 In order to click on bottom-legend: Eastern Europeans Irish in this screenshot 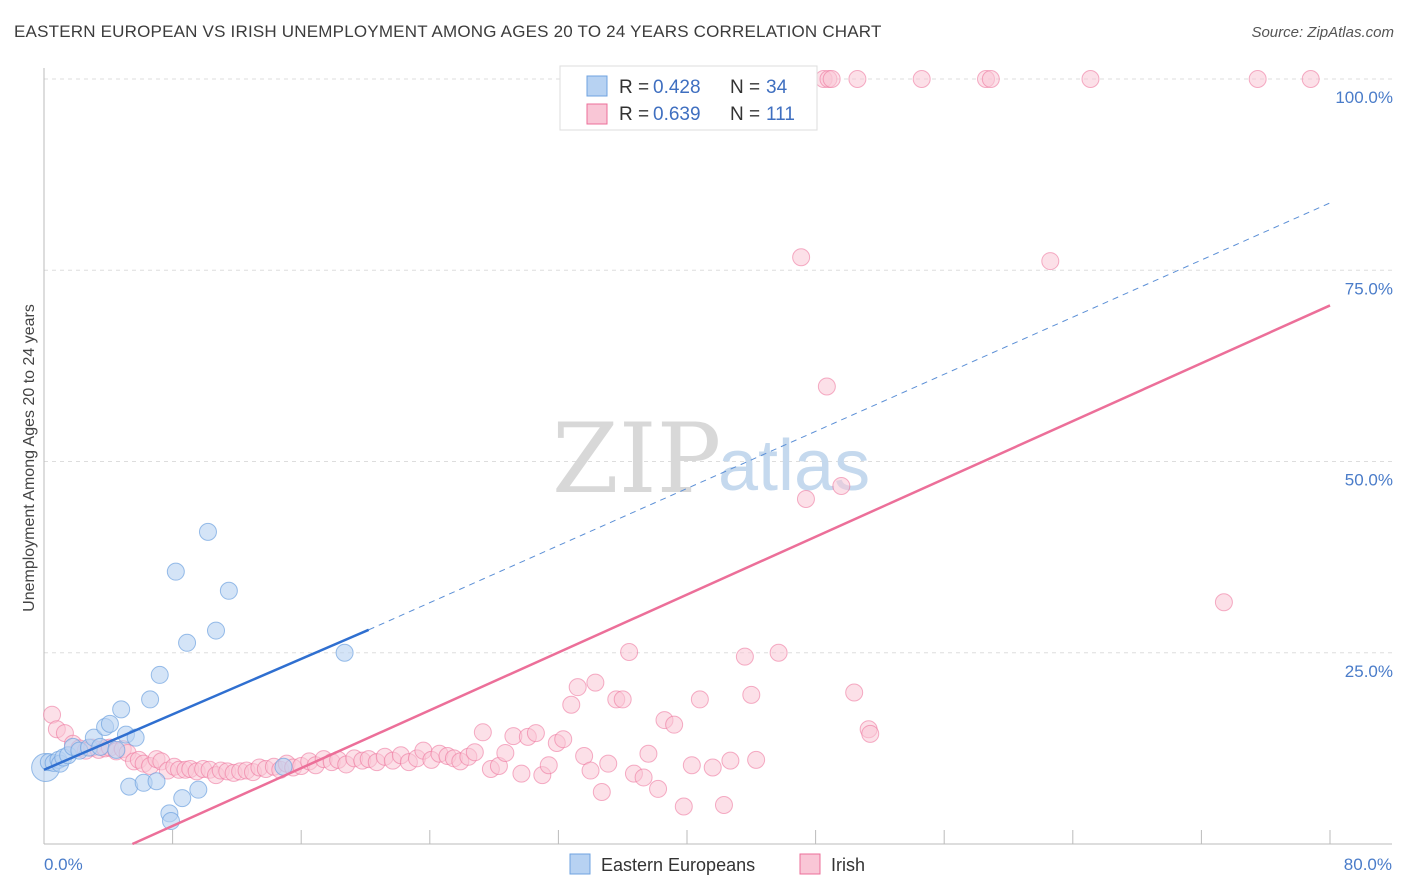, I will do `click(717, 864)`.